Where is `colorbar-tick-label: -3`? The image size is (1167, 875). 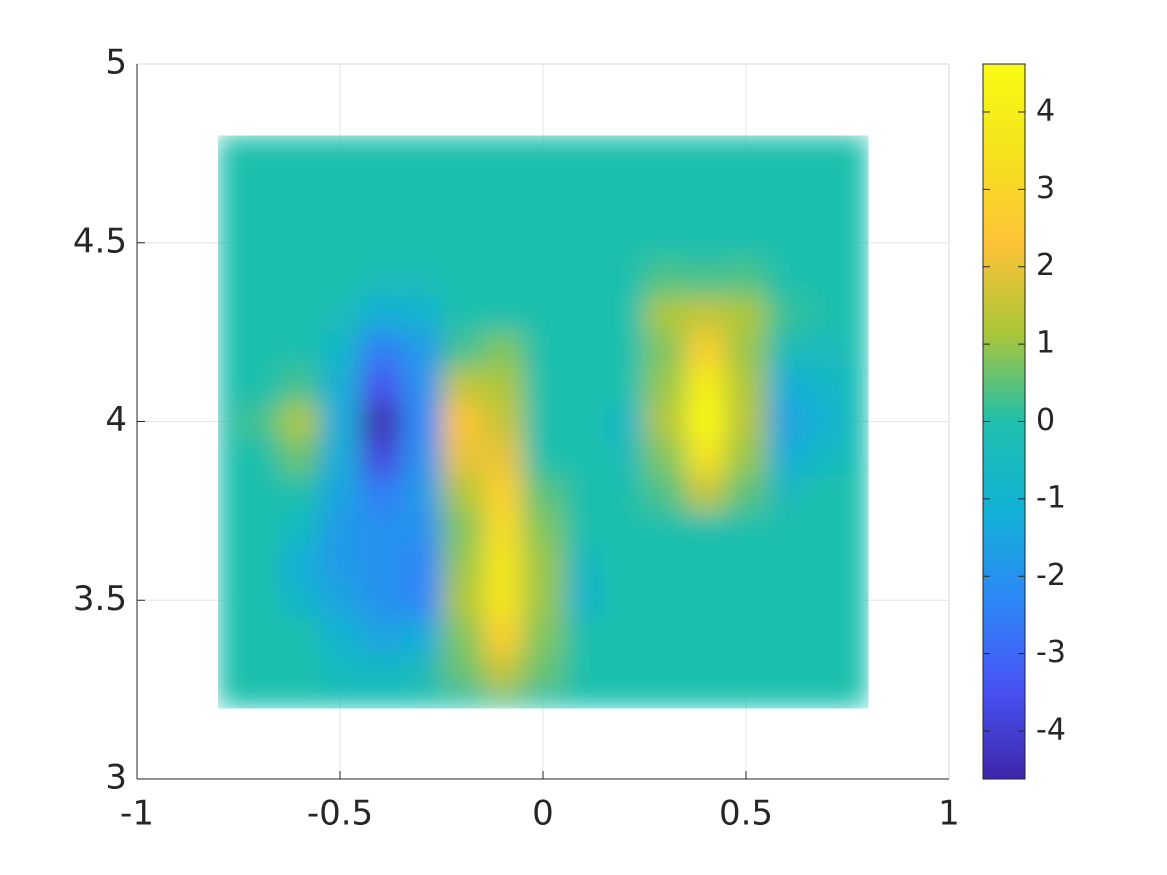 colorbar-tick-label: -3 is located at coordinates (1051, 652).